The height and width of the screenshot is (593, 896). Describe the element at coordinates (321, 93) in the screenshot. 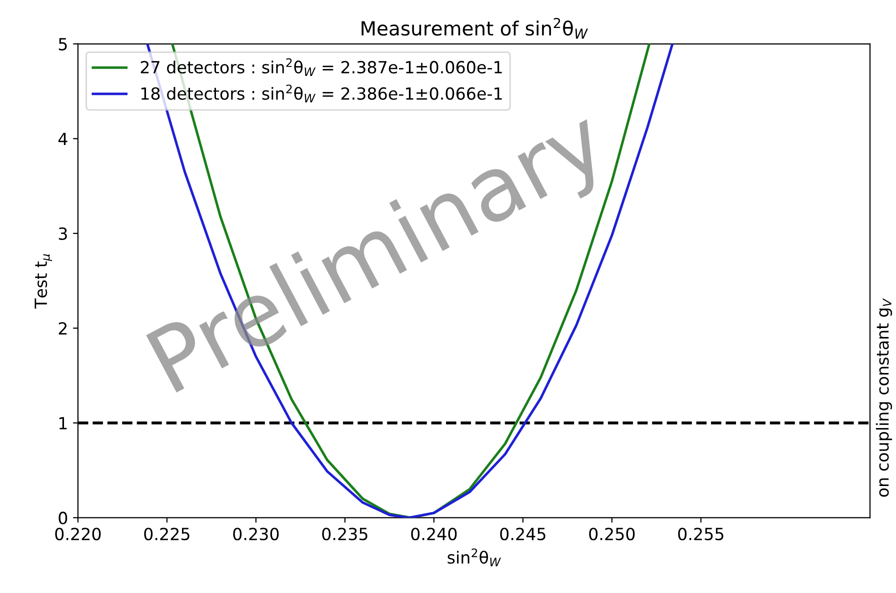

I see `legend-label: 18 detectors : sin$^{2}$θ$_{W}$ = 2.386e-1±0.066e-1` at that location.